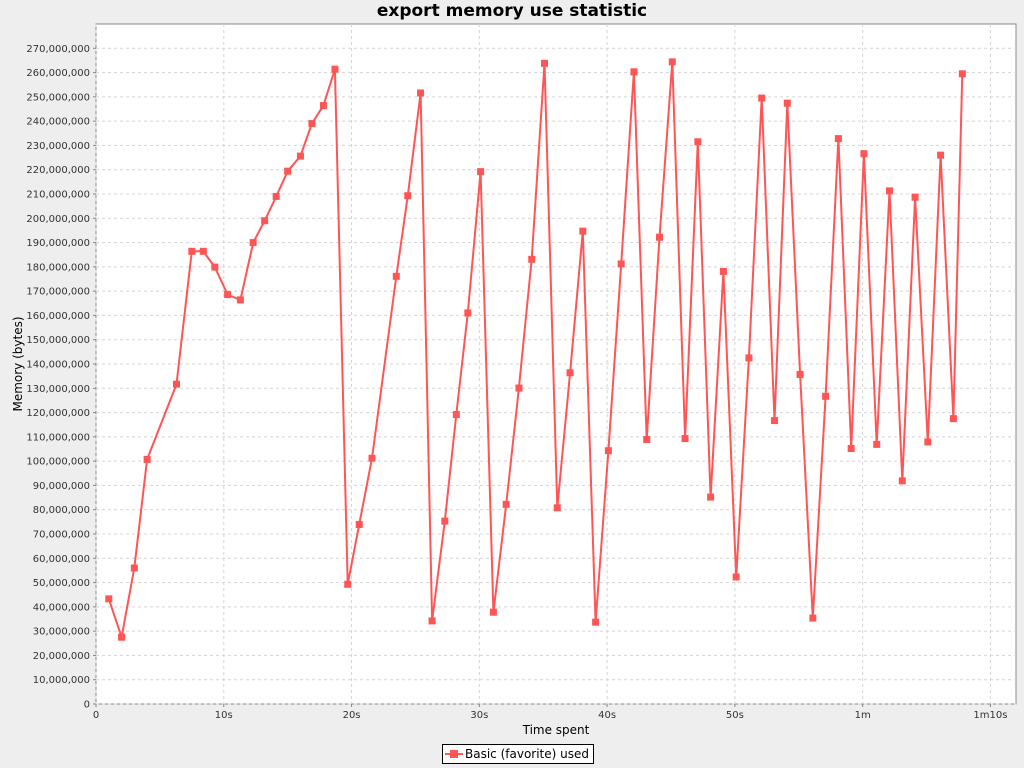  What do you see at coordinates (58, 49) in the screenshot?
I see `y-tick-label: 270,000,000` at bounding box center [58, 49].